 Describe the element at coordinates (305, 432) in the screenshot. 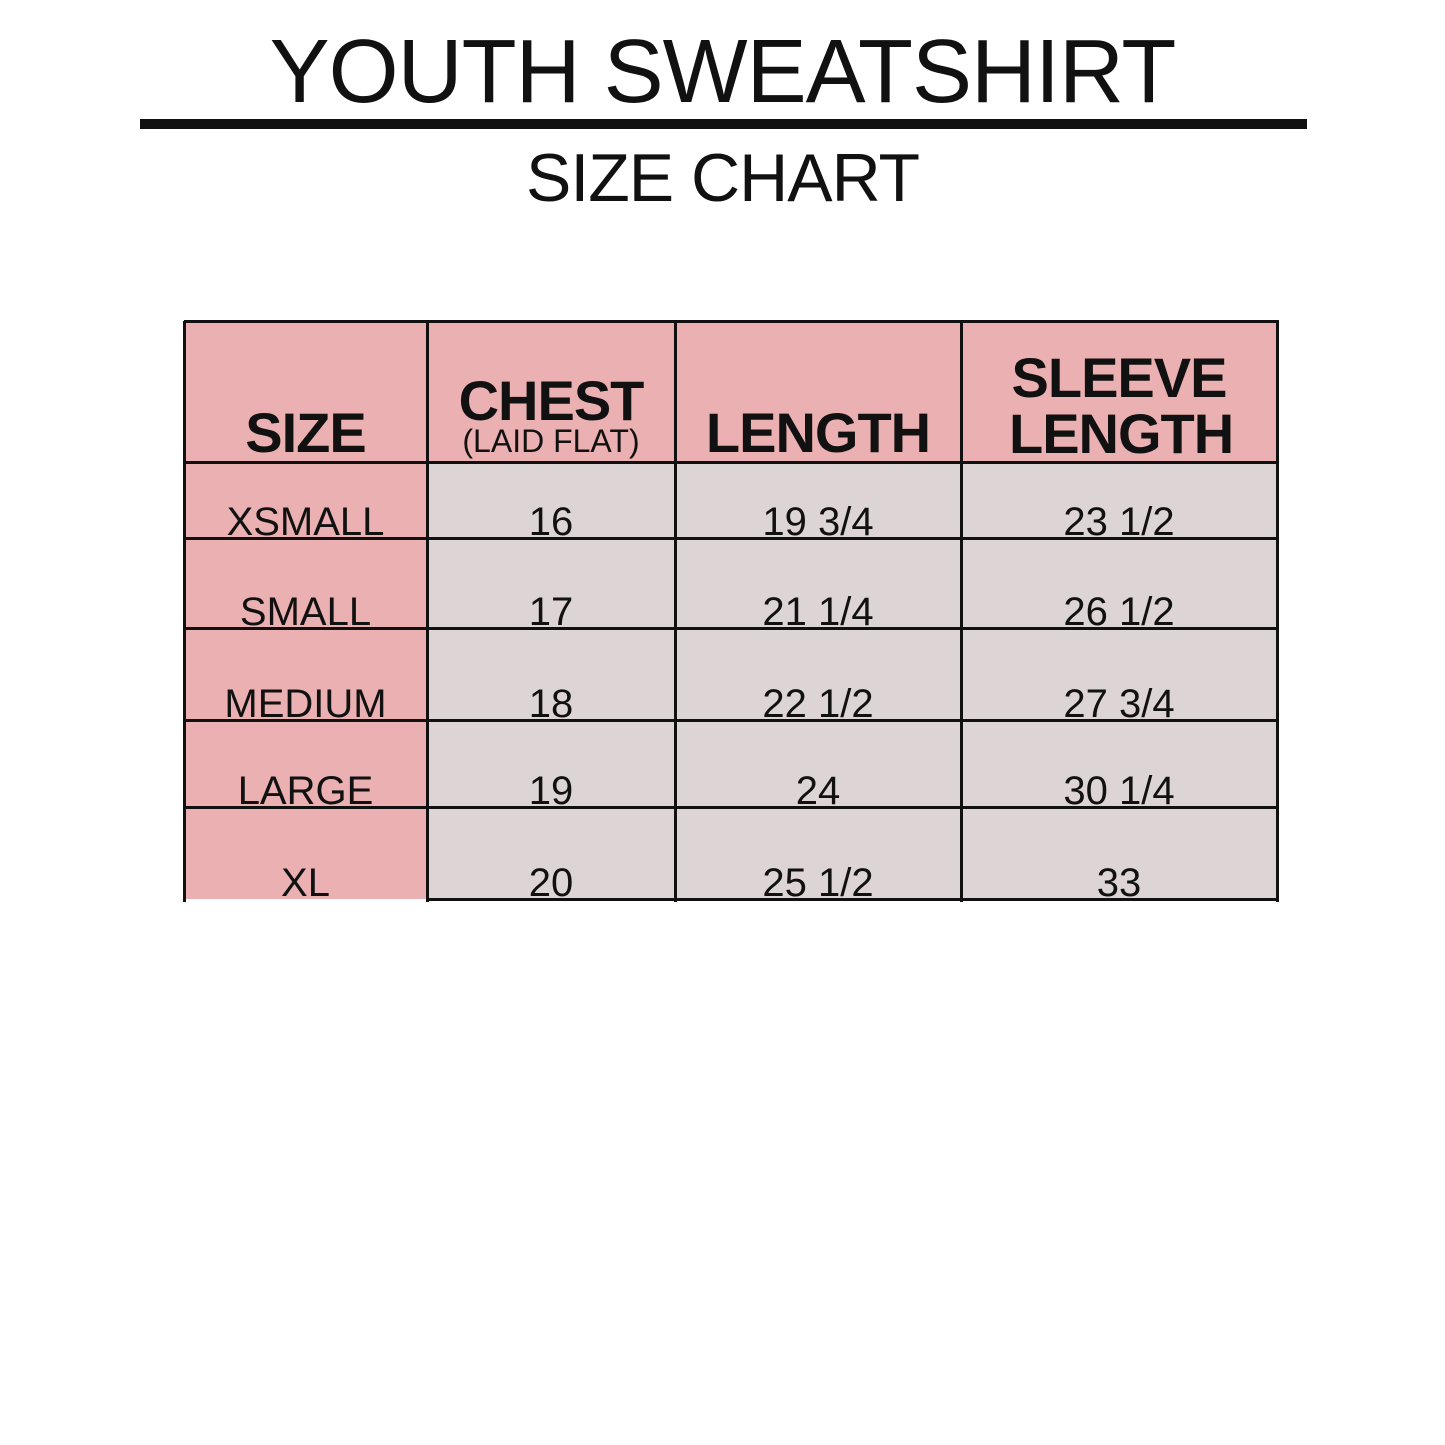

I see `header-label: SIZE` at that location.